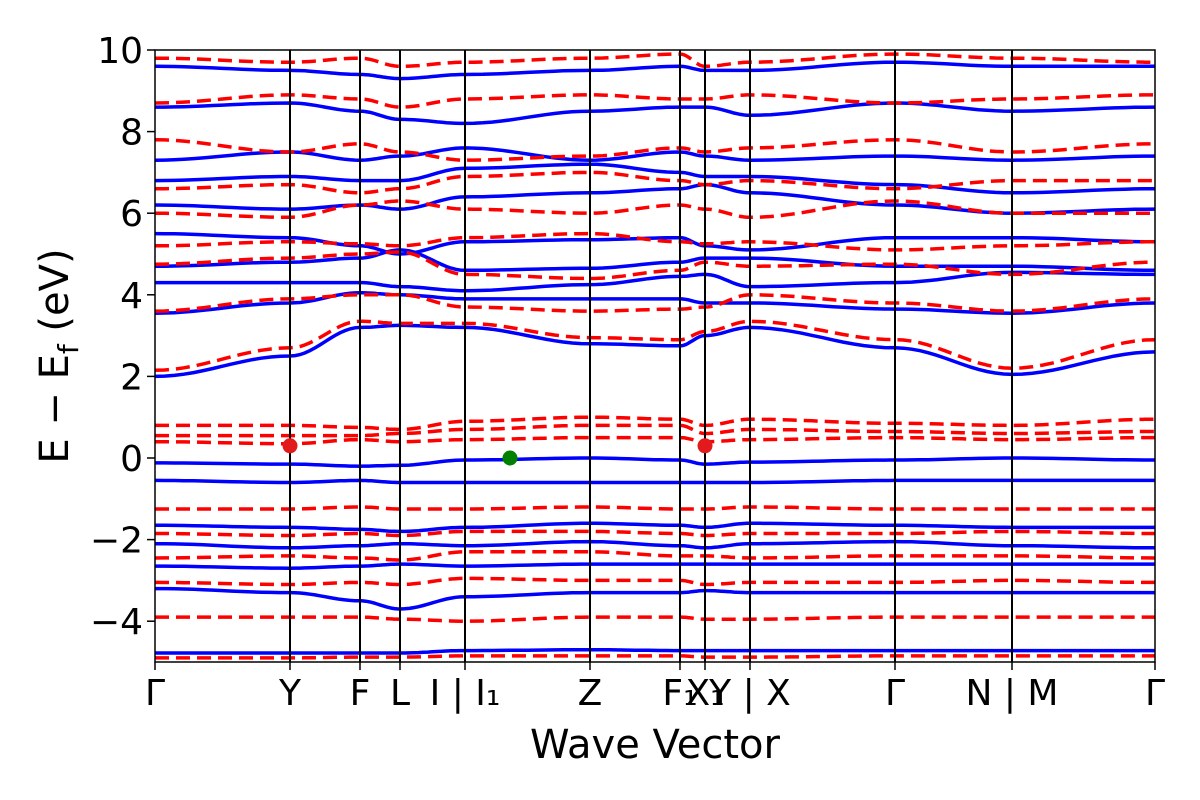 The width and height of the screenshot is (1200, 800). Describe the element at coordinates (679, 693) in the screenshot. I see `x-tick-label-6: F₁` at that location.